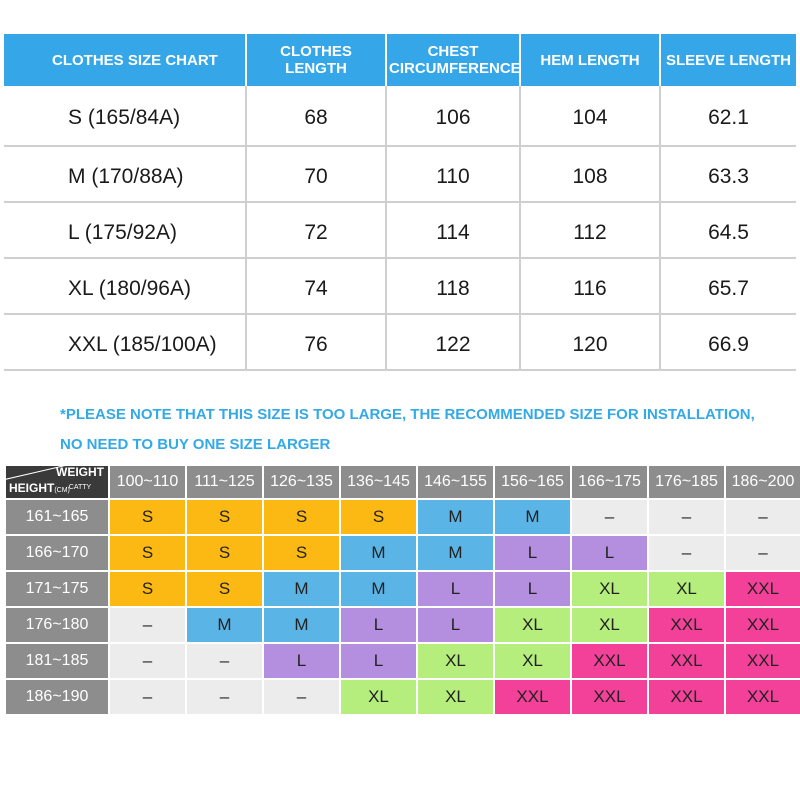 This screenshot has width=800, height=800. Describe the element at coordinates (57, 517) in the screenshot. I see `grid-height-label: 161~165` at that location.